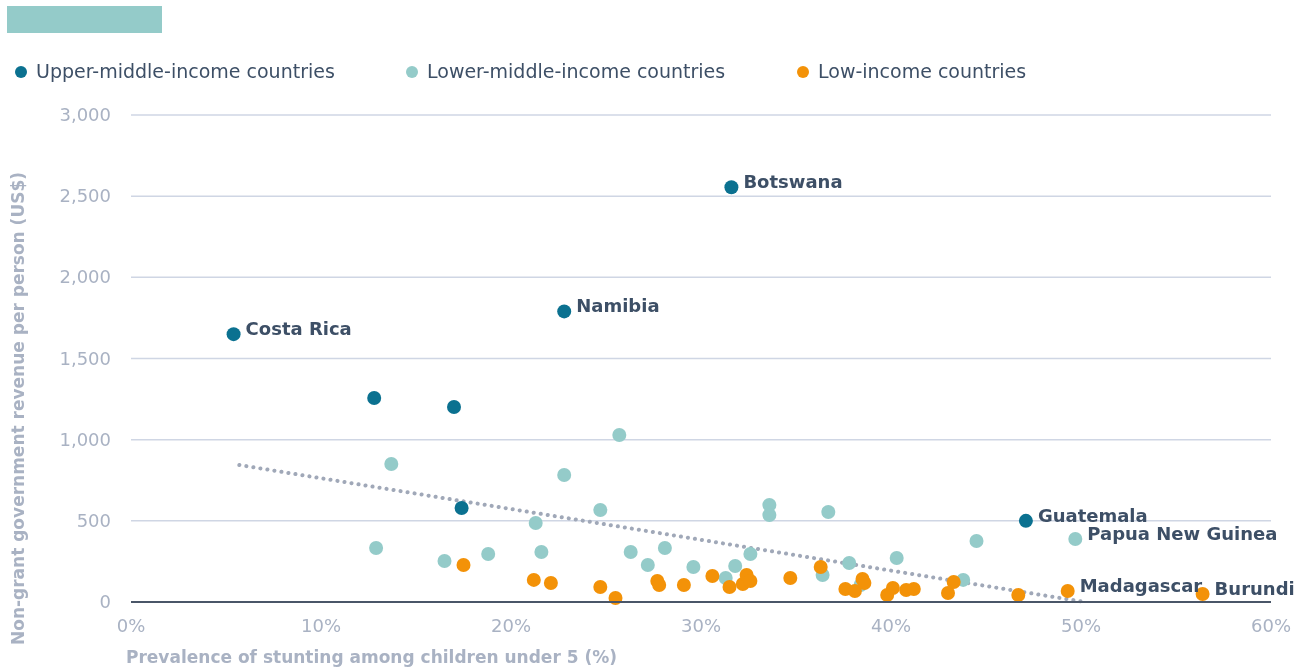  What do you see at coordinates (1081, 625) in the screenshot?
I see `x-tick-label: 50%` at bounding box center [1081, 625].